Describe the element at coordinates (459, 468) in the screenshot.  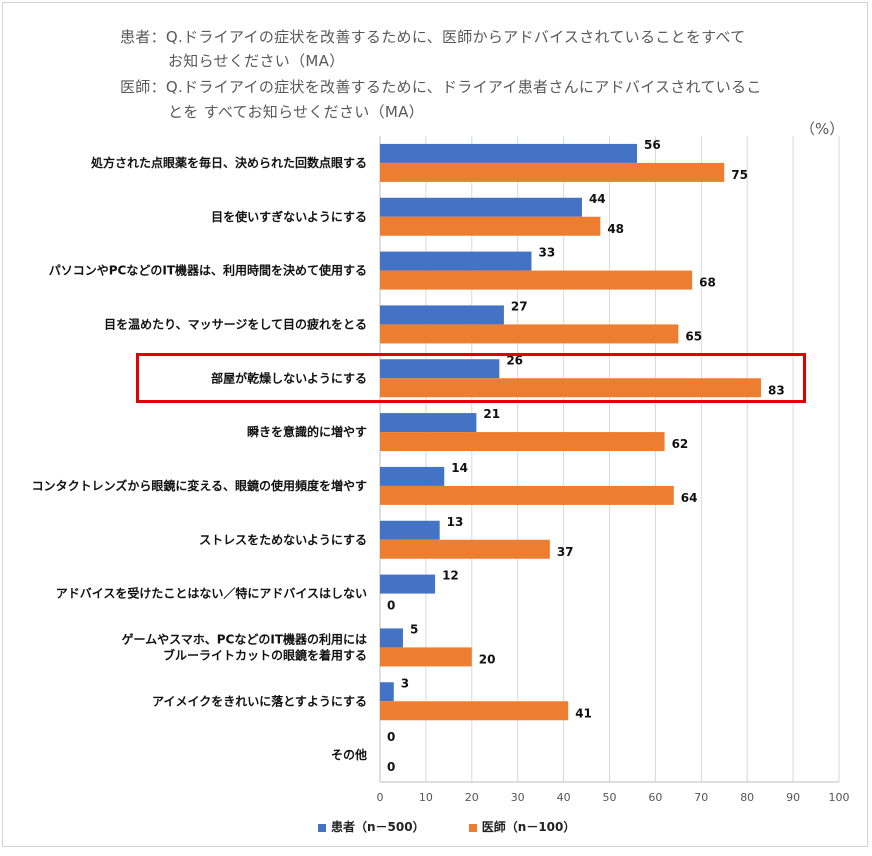
I see `data-label-patient: 14` at that location.